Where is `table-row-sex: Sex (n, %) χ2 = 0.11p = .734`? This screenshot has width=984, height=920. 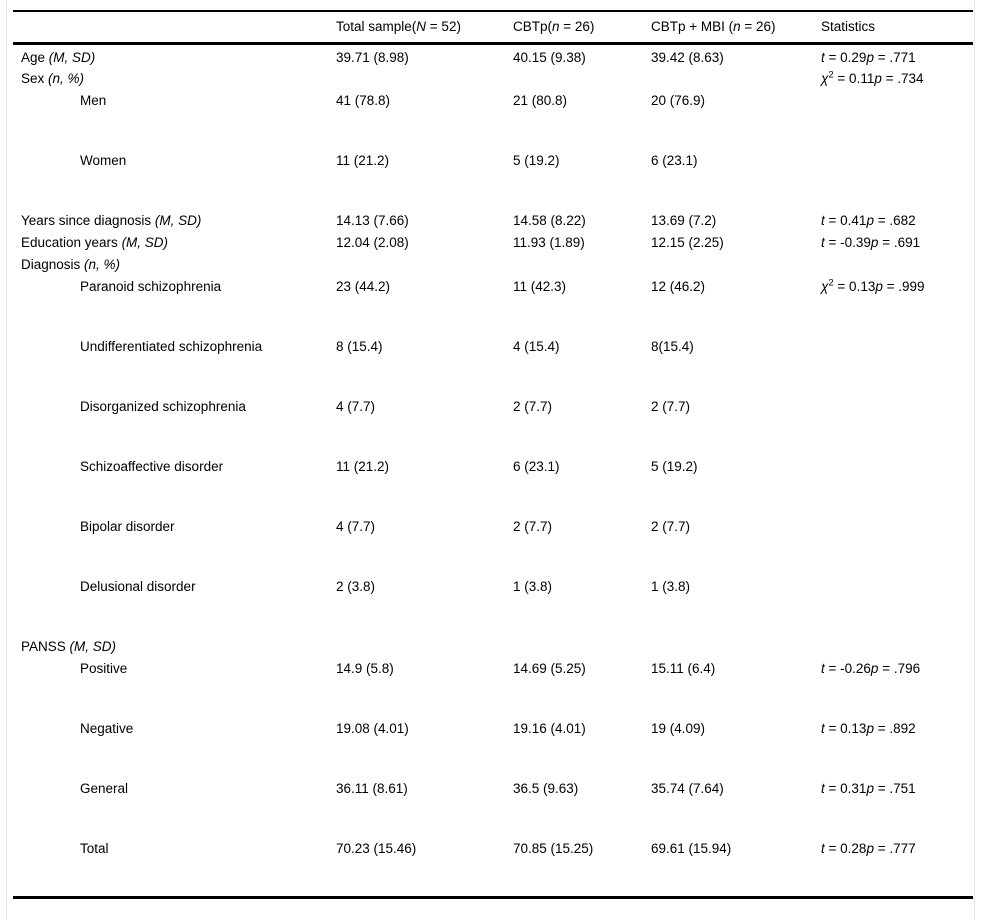
table-row-sex: Sex (n, %) χ2 = 0.11p = .734 is located at coordinates (493, 77).